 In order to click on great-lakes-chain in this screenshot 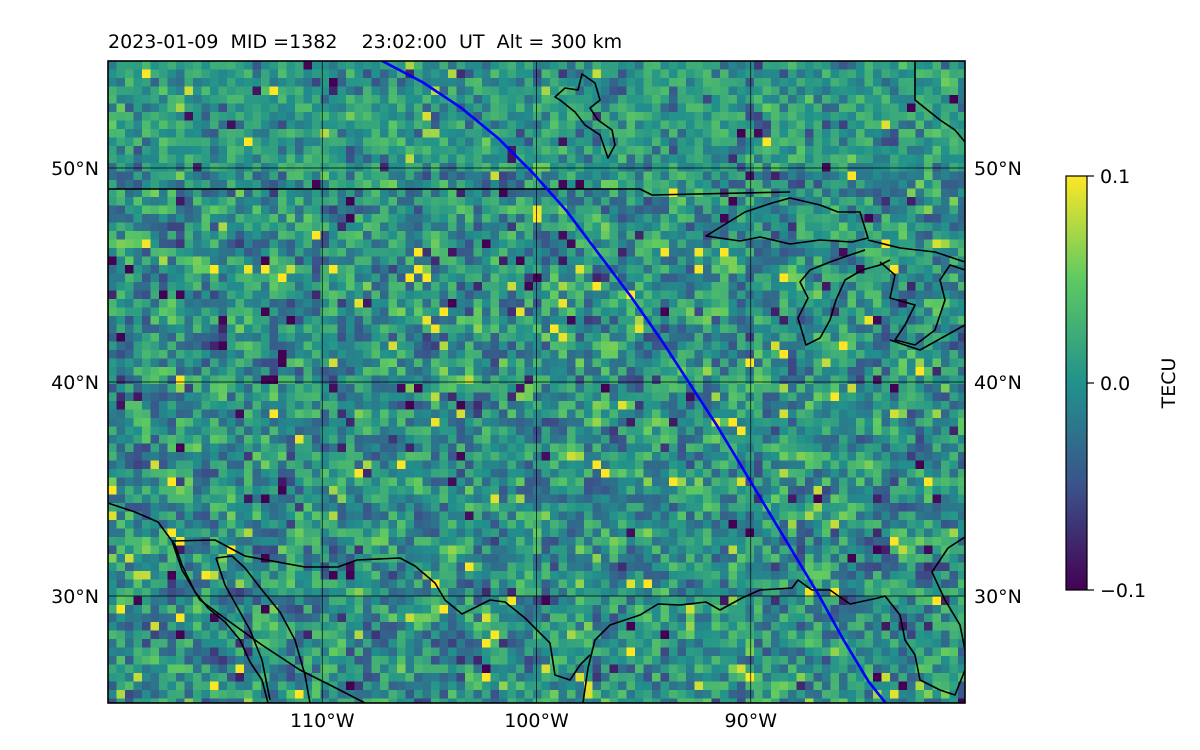, I will do `click(916, 295)`.